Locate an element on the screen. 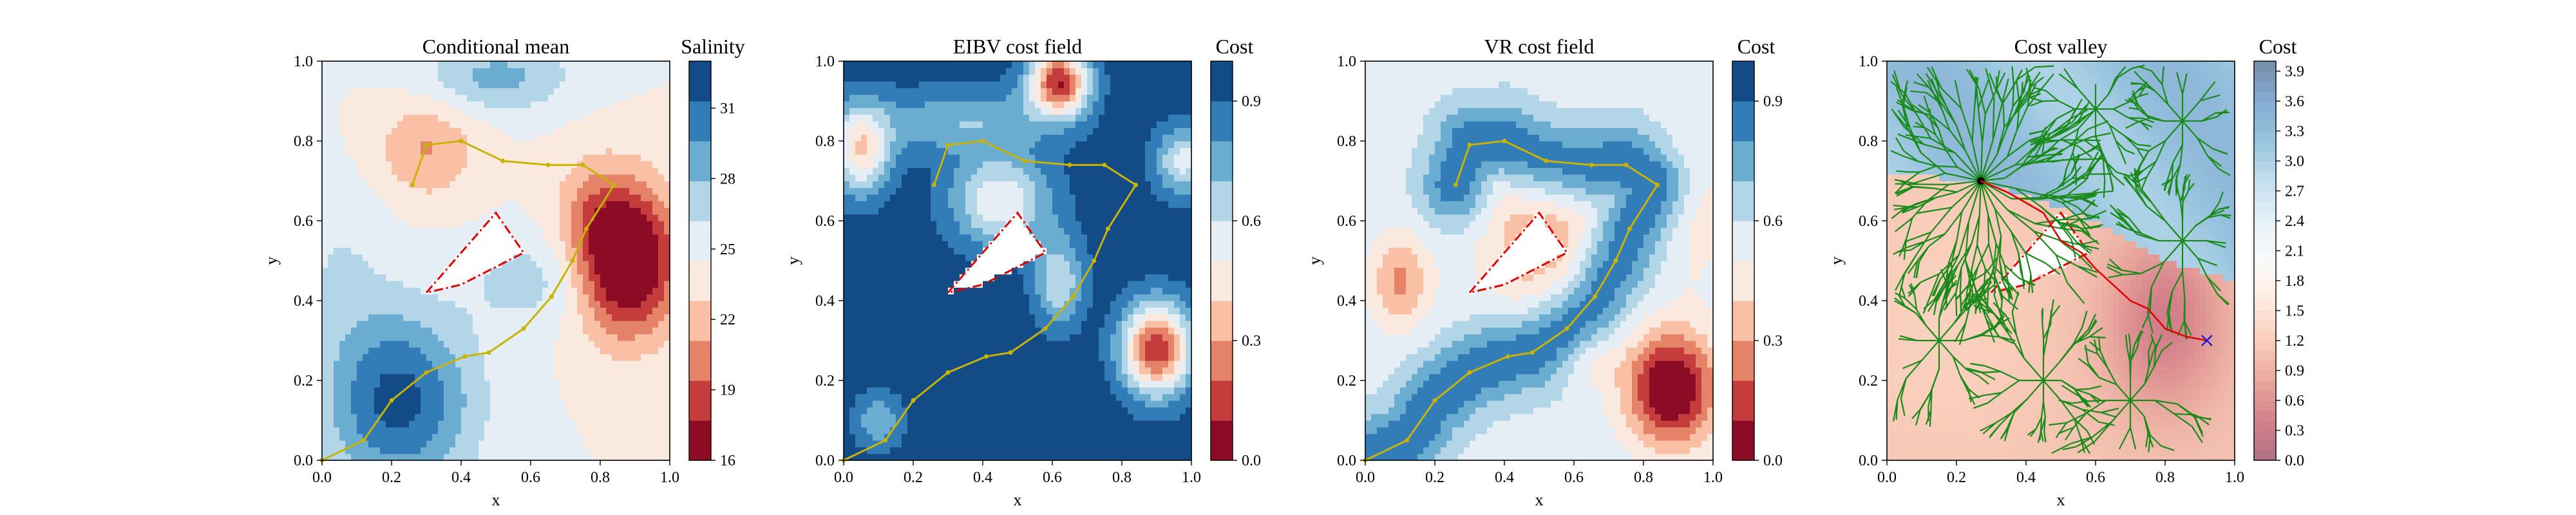 The image size is (2576, 515). colorbar-tick-label: 22 is located at coordinates (727, 320).